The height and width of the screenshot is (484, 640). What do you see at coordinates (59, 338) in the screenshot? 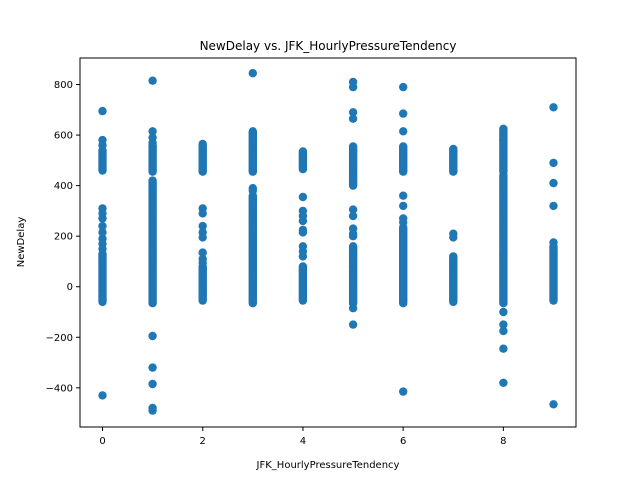
I see `y-tick-label: −200` at bounding box center [59, 338].